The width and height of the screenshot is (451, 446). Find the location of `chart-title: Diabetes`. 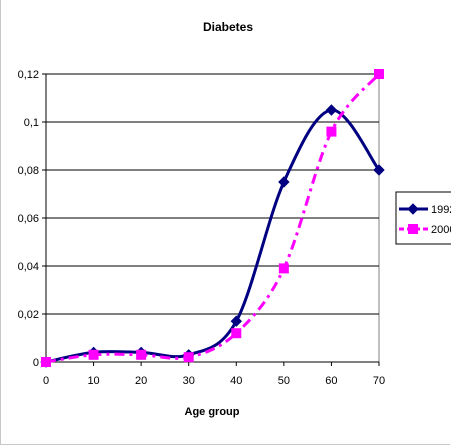

chart-title: Diabetes is located at coordinates (228, 27).